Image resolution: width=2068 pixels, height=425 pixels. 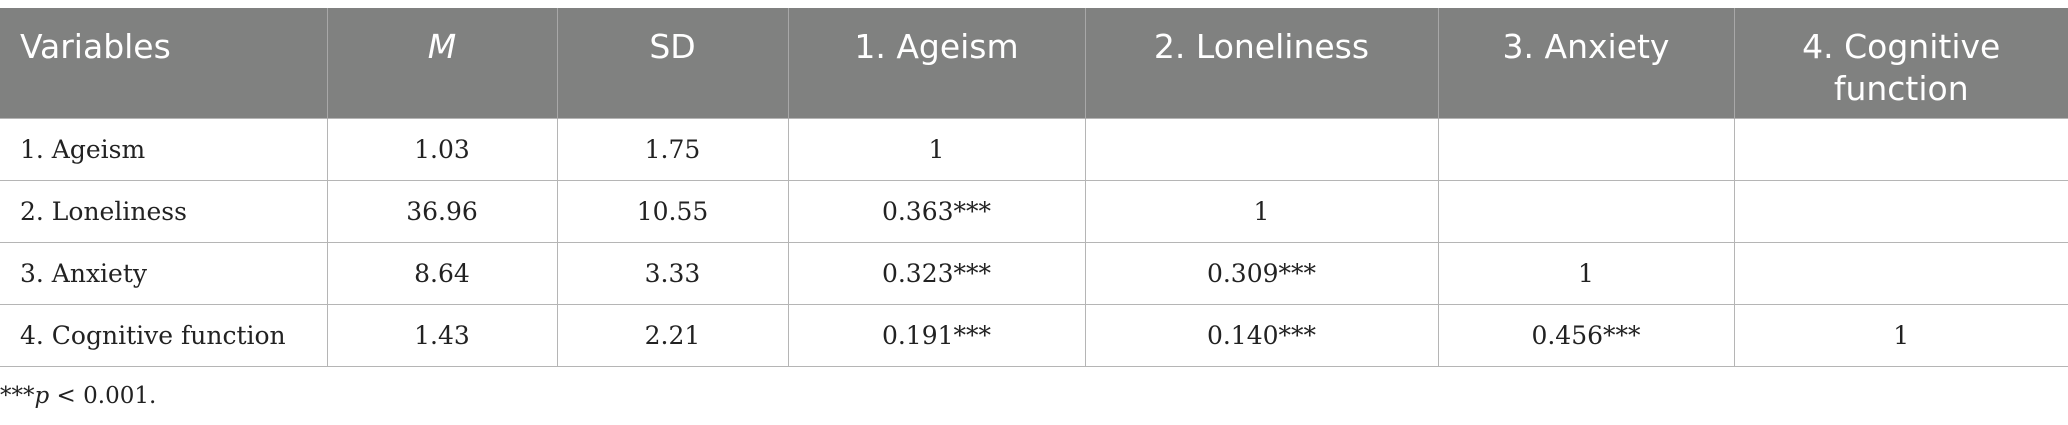 What do you see at coordinates (1586, 63) in the screenshot?
I see `header-anxiety: 3. Anxiety` at bounding box center [1586, 63].